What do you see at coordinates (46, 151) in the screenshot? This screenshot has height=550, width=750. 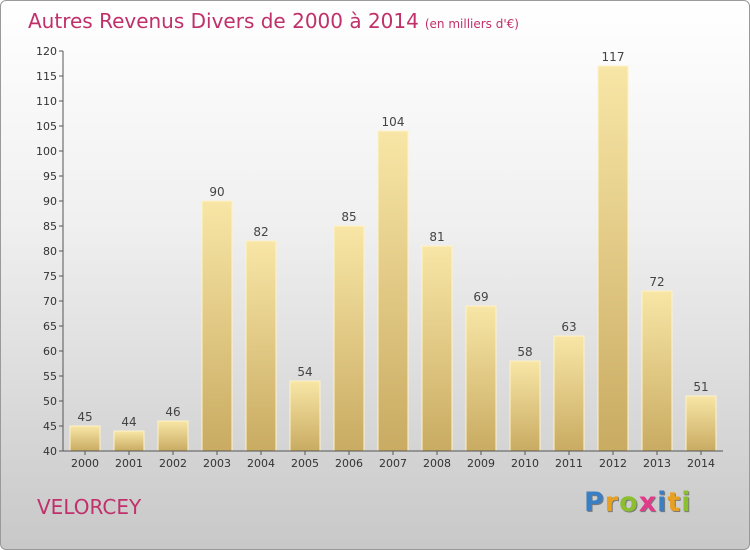 I see `y-tick-label: 100` at bounding box center [46, 151].